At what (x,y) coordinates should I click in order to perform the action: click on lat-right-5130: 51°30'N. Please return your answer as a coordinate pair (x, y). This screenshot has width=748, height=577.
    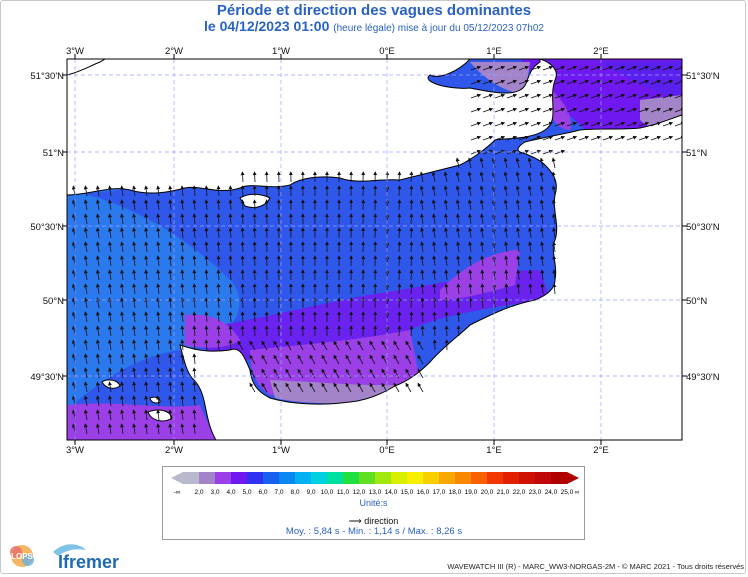
    Looking at the image, I should click on (703, 76).